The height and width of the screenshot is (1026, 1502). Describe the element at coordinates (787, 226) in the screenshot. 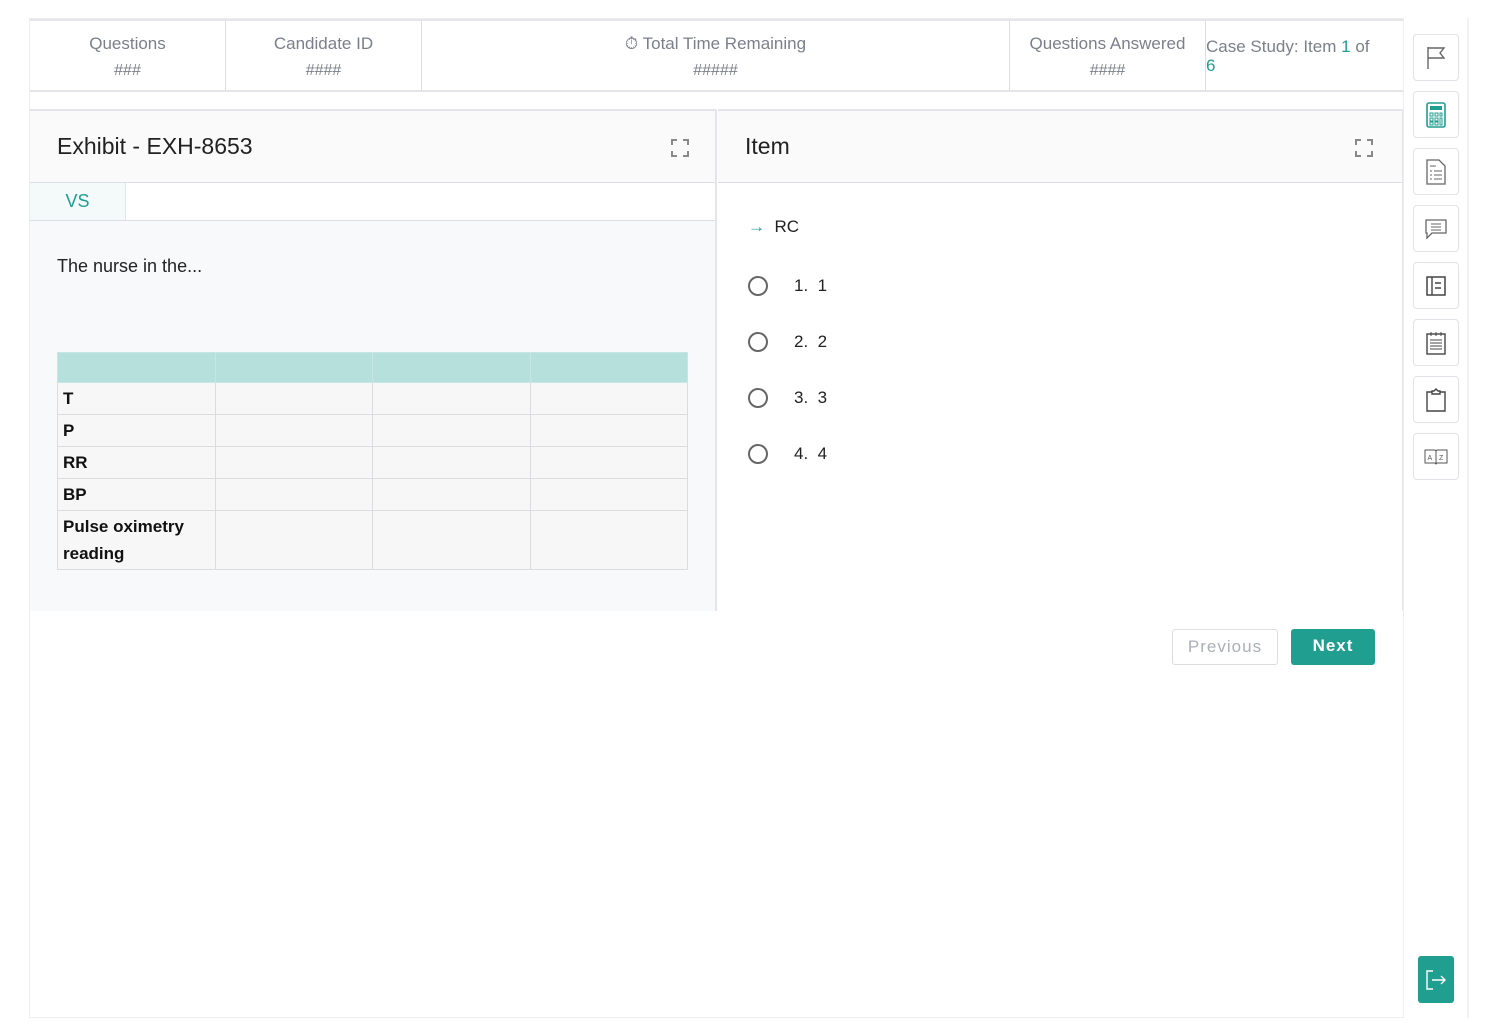

I see `item-prompt: RC` at that location.